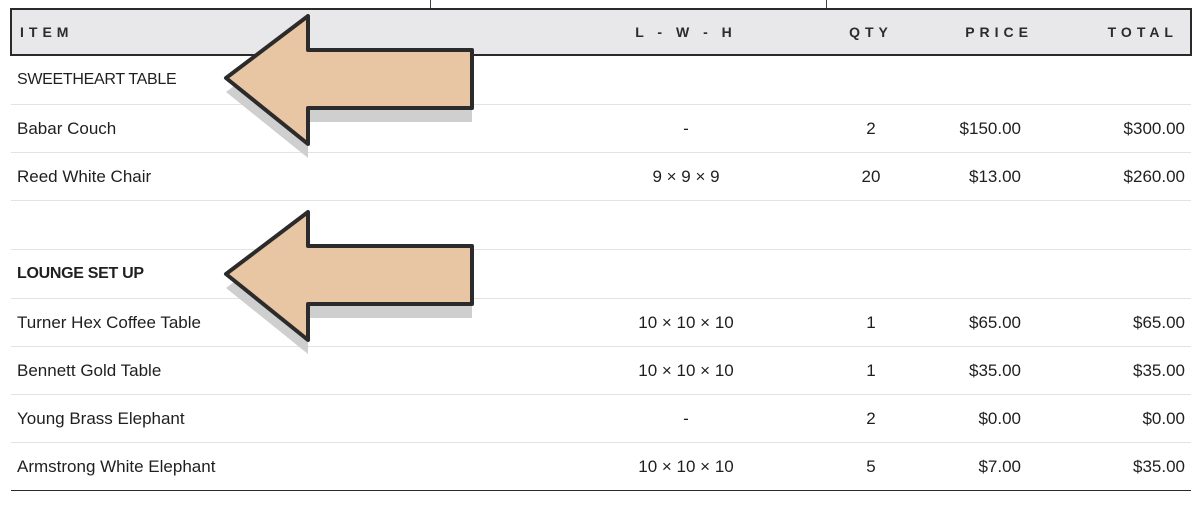 The width and height of the screenshot is (1200, 506). I want to click on table-header: ITEM L - W - H QTY PRICE TOTAL, so click(601, 32).